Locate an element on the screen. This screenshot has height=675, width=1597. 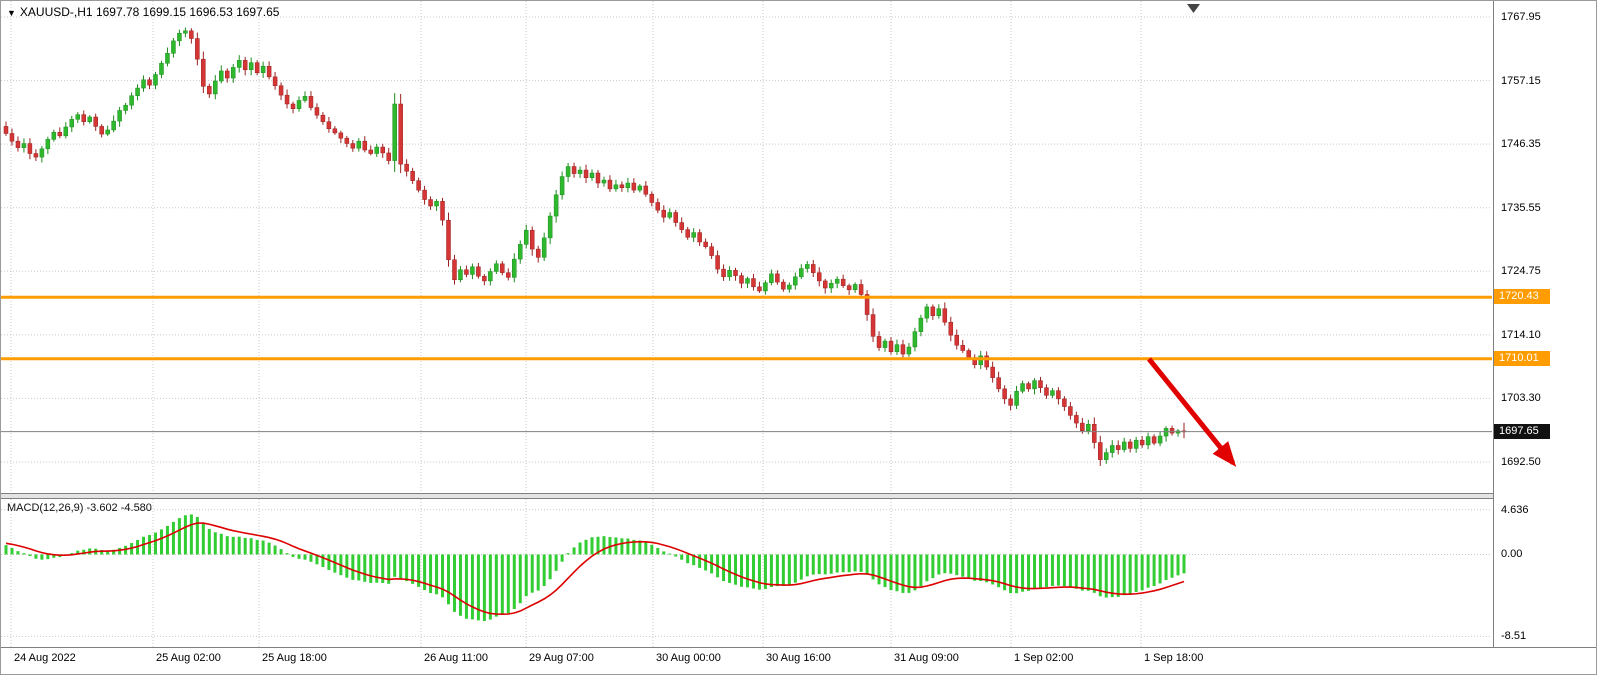
macd-indicator-label: MACD(12,26,9) -3.602 -4.580 is located at coordinates (79, 508).